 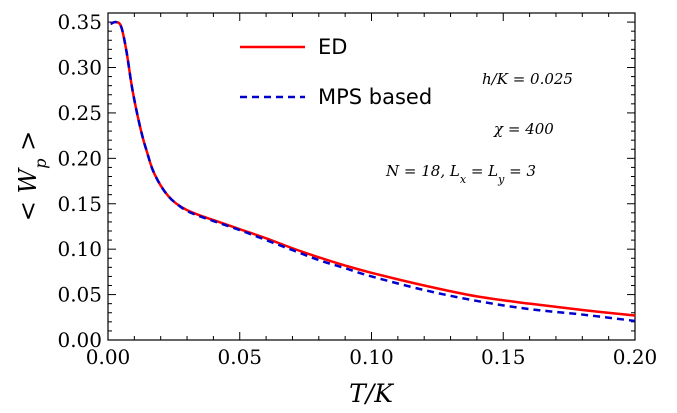 What do you see at coordinates (239, 357) in the screenshot?
I see `x-tick-label: 0.05` at bounding box center [239, 357].